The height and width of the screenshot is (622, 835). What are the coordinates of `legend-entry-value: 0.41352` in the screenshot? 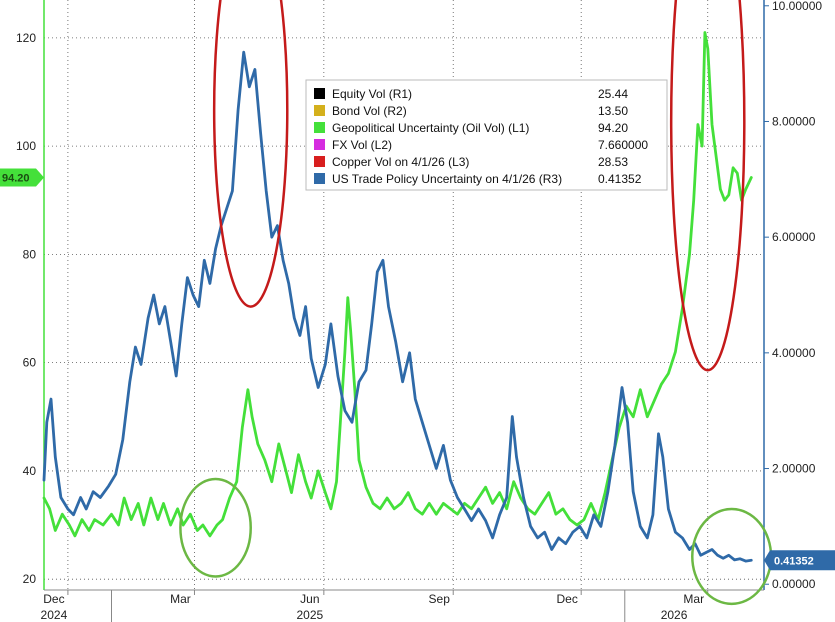 It's located at (620, 179).